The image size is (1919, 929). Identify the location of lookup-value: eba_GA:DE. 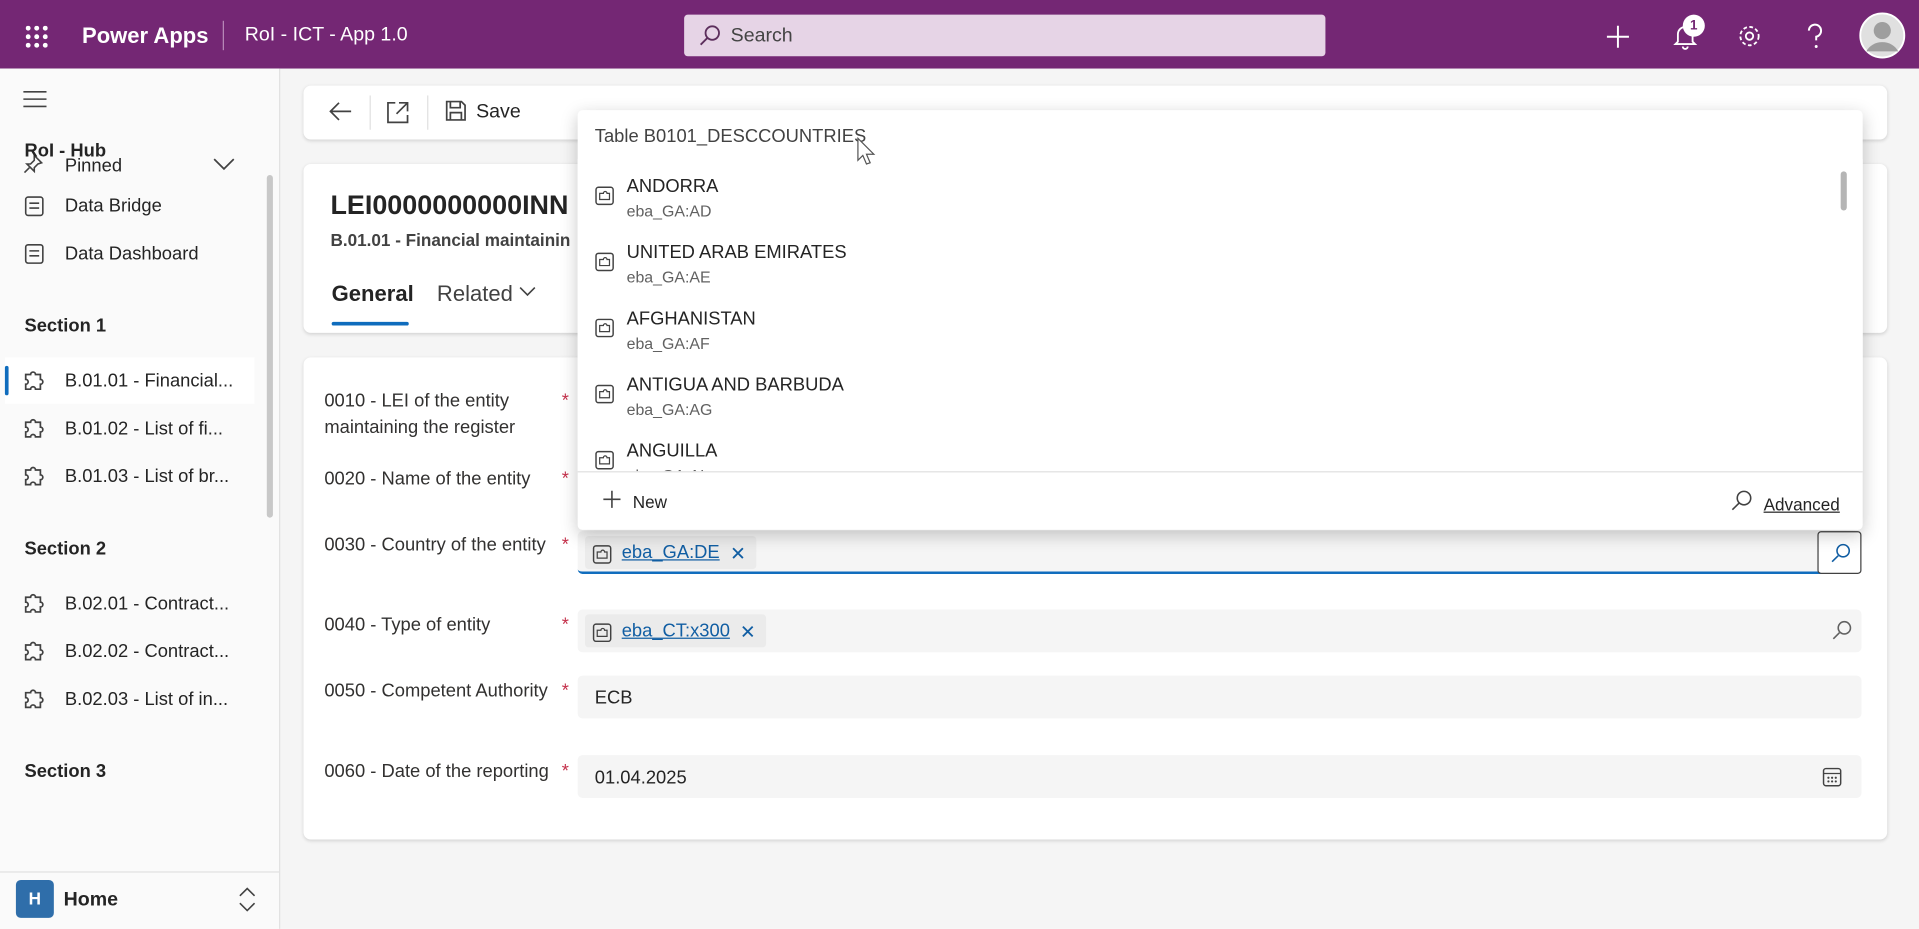
(670, 552).